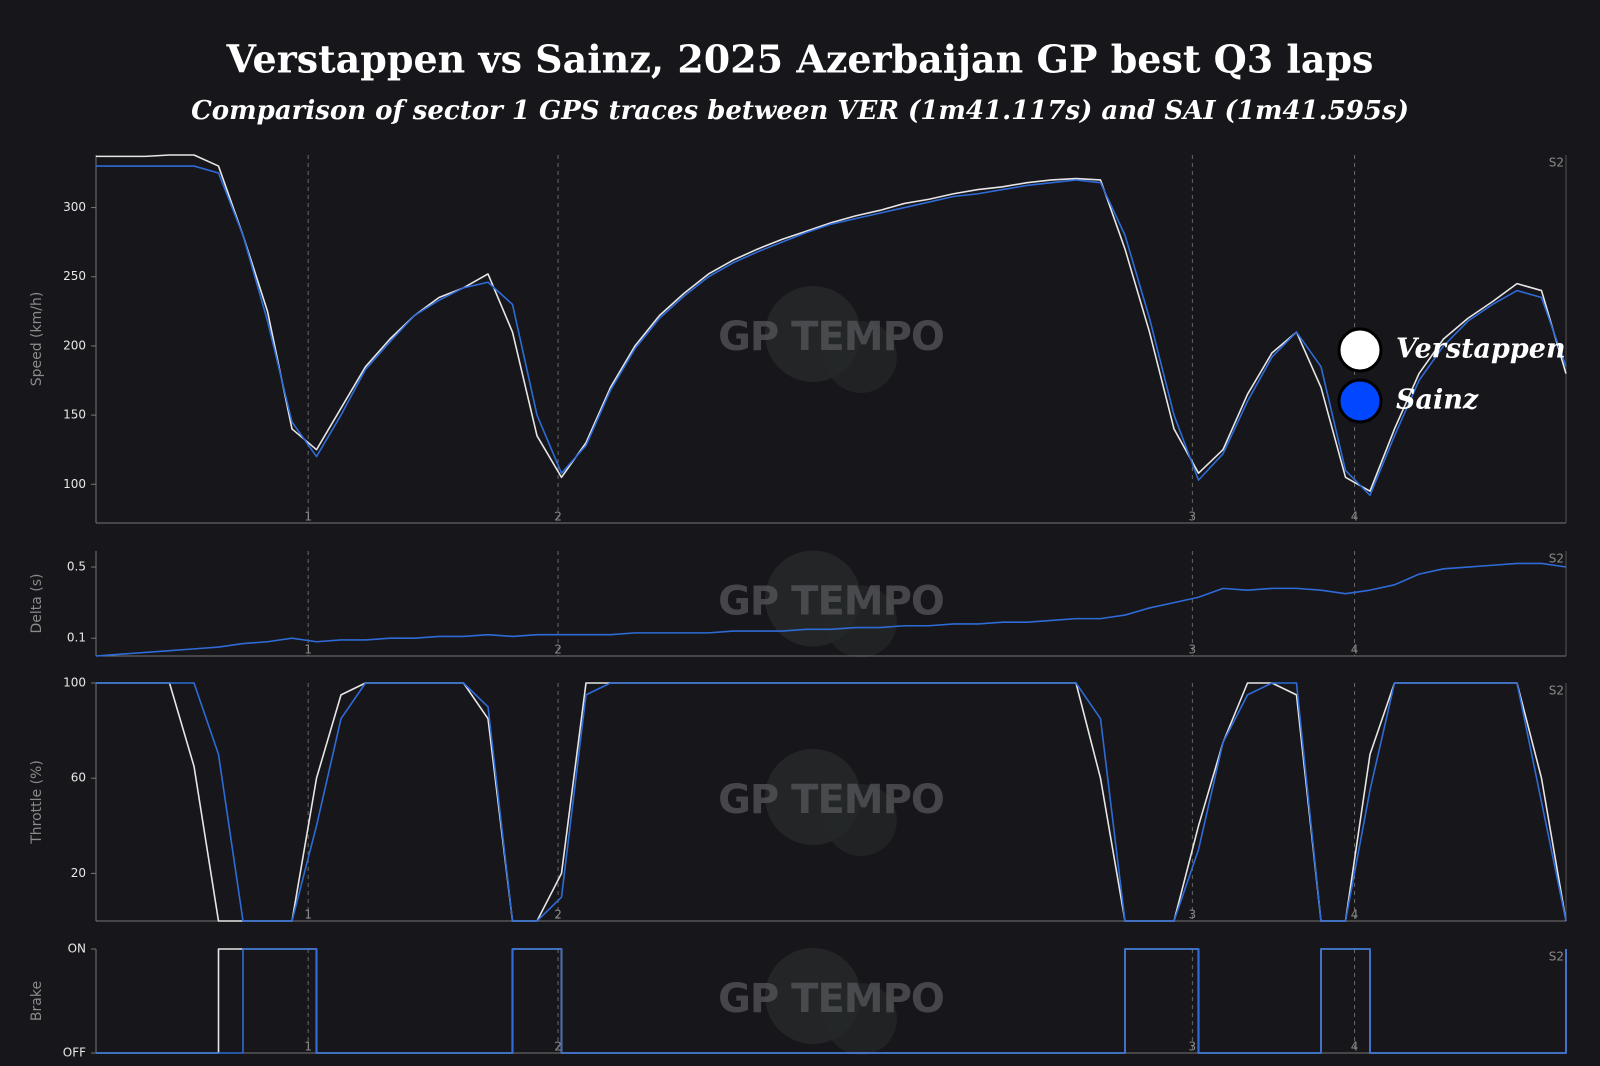 The height and width of the screenshot is (1066, 1600). I want to click on y-tick-label: 0.5, so click(76, 567).